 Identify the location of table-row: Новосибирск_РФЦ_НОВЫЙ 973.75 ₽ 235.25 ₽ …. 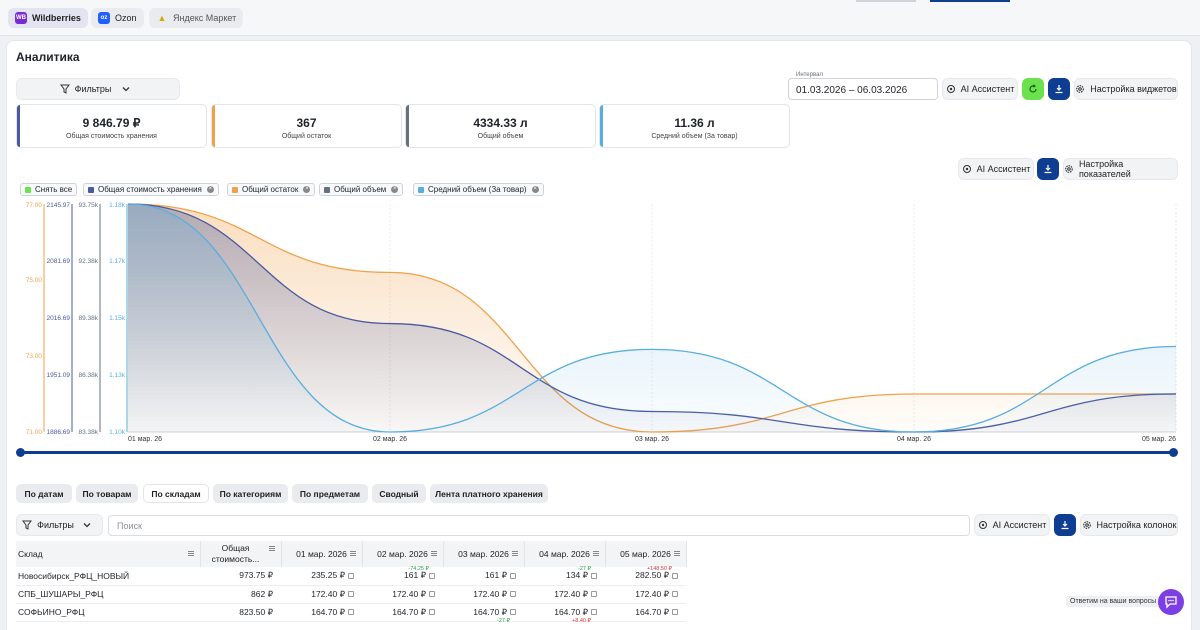
(351, 576).